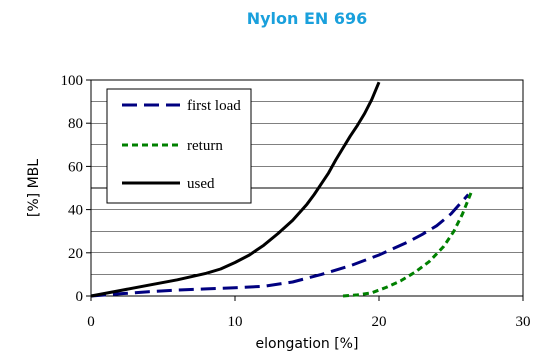 This screenshot has height=358, width=543. What do you see at coordinates (76, 189) in the screenshot?
I see `y-axis-ticks: 0 20 40 60 80 100` at bounding box center [76, 189].